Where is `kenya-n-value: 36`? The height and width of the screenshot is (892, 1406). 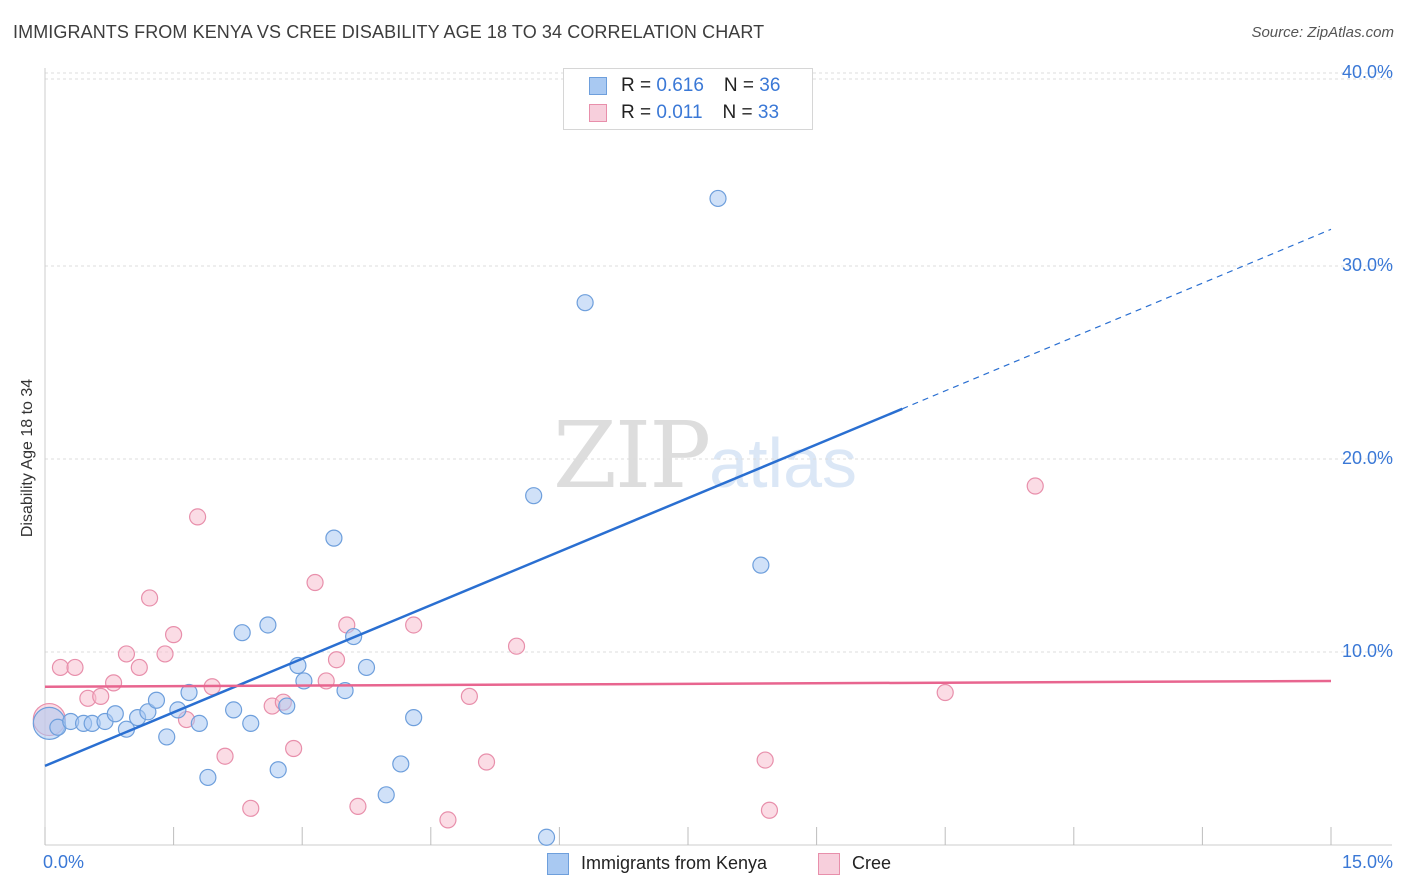 kenya-n-value: 36 is located at coordinates (770, 85).